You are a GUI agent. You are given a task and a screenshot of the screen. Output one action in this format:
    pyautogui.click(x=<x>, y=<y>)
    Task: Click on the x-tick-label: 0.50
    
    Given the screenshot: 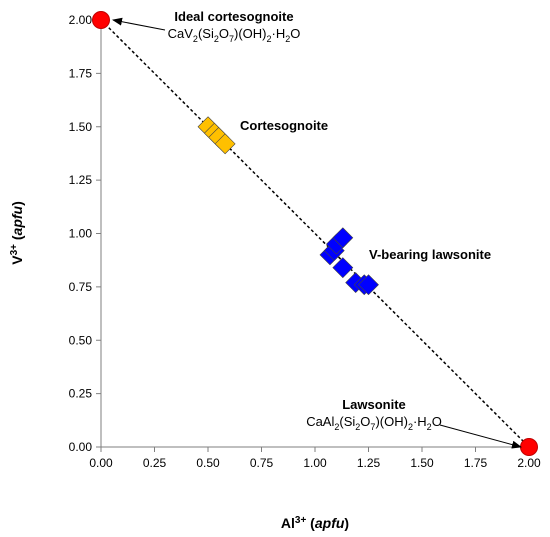 What is the action you would take?
    pyautogui.click(x=208, y=463)
    